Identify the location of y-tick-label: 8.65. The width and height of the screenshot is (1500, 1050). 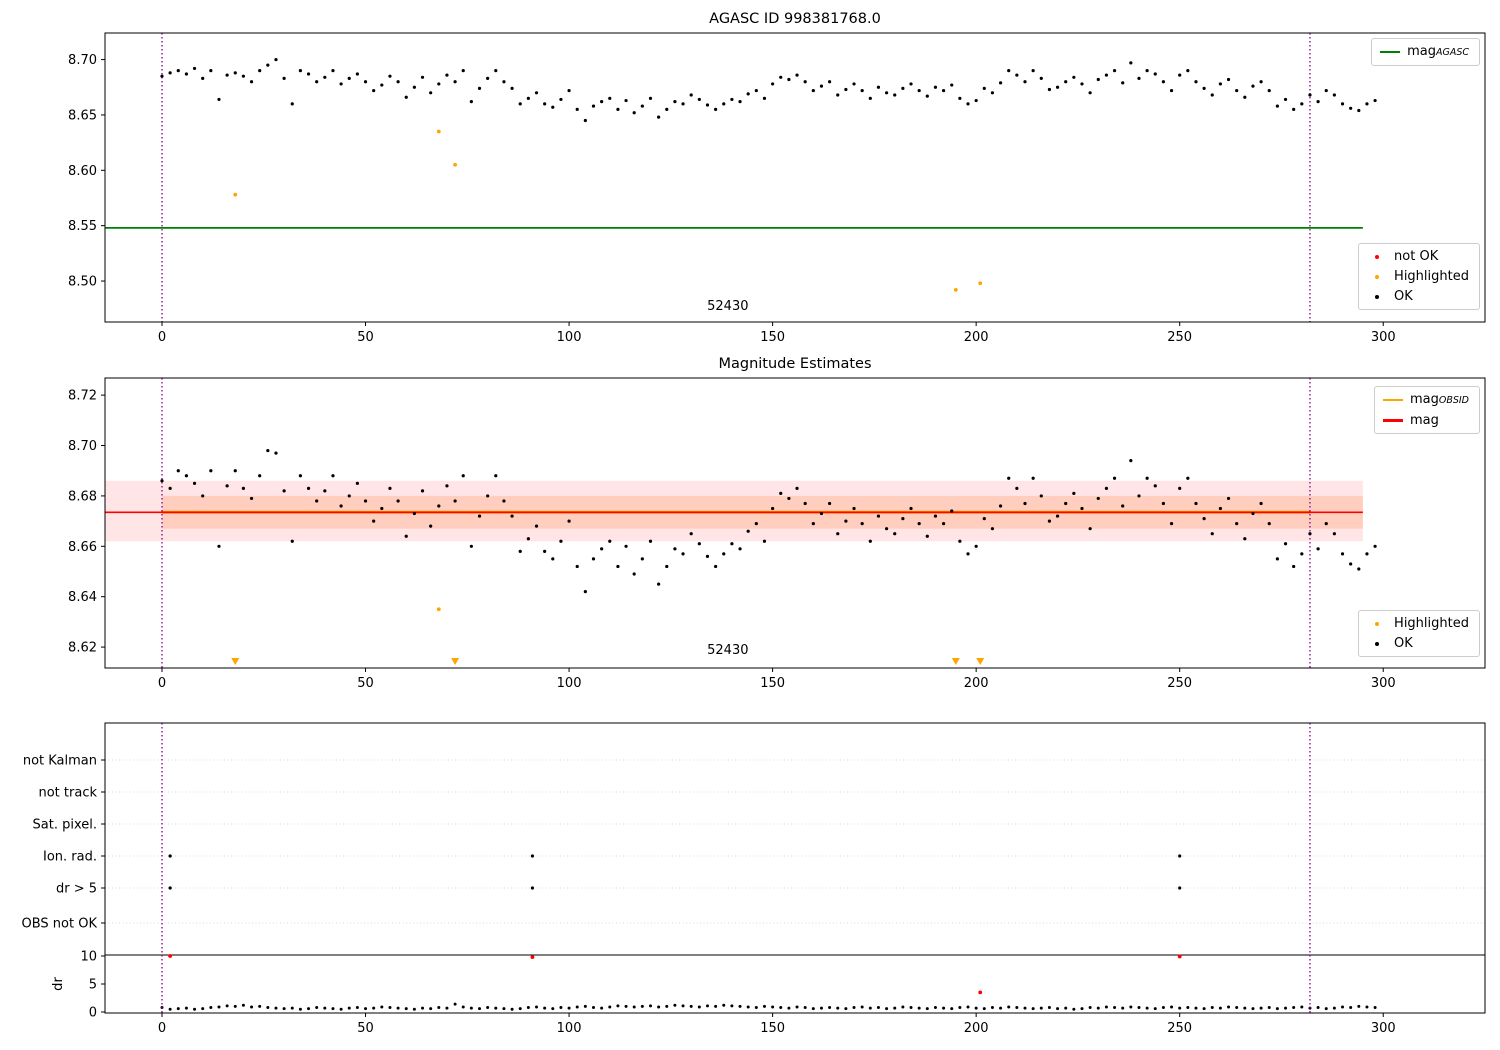
(82, 115).